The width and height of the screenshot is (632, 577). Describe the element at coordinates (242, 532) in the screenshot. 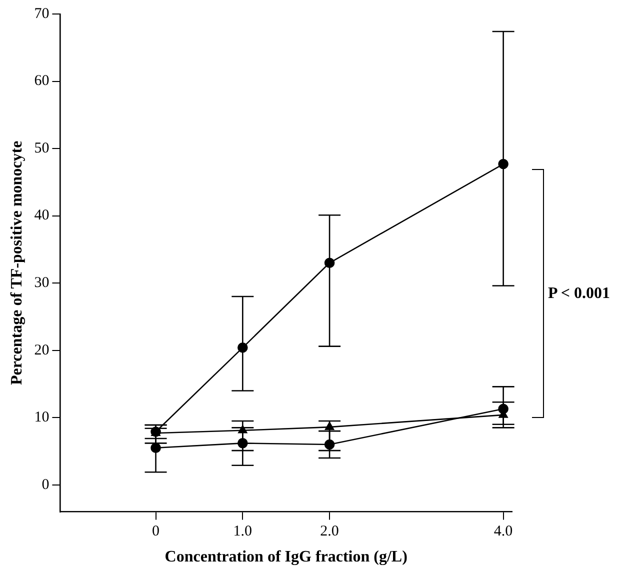

I see `x-tick-label: 1.0` at that location.